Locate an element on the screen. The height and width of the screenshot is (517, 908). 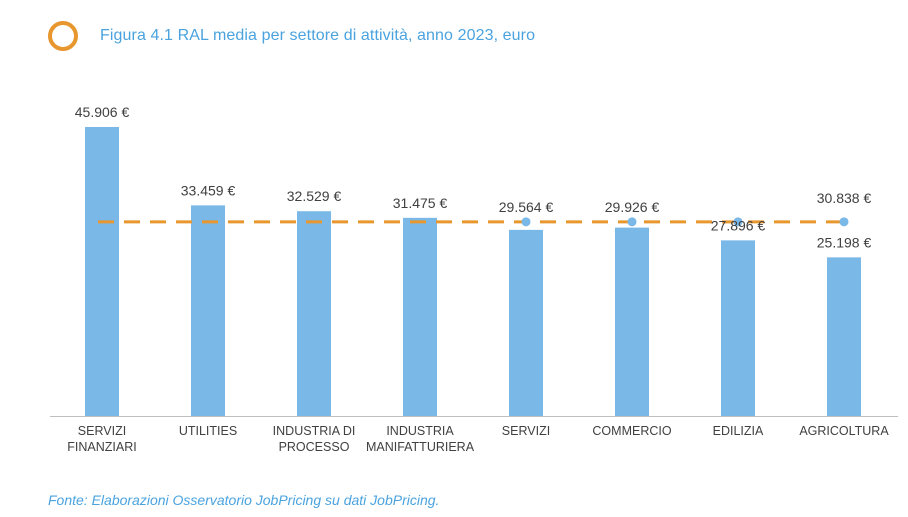
category-label-2-0: INDUSTRIA DI is located at coordinates (314, 431).